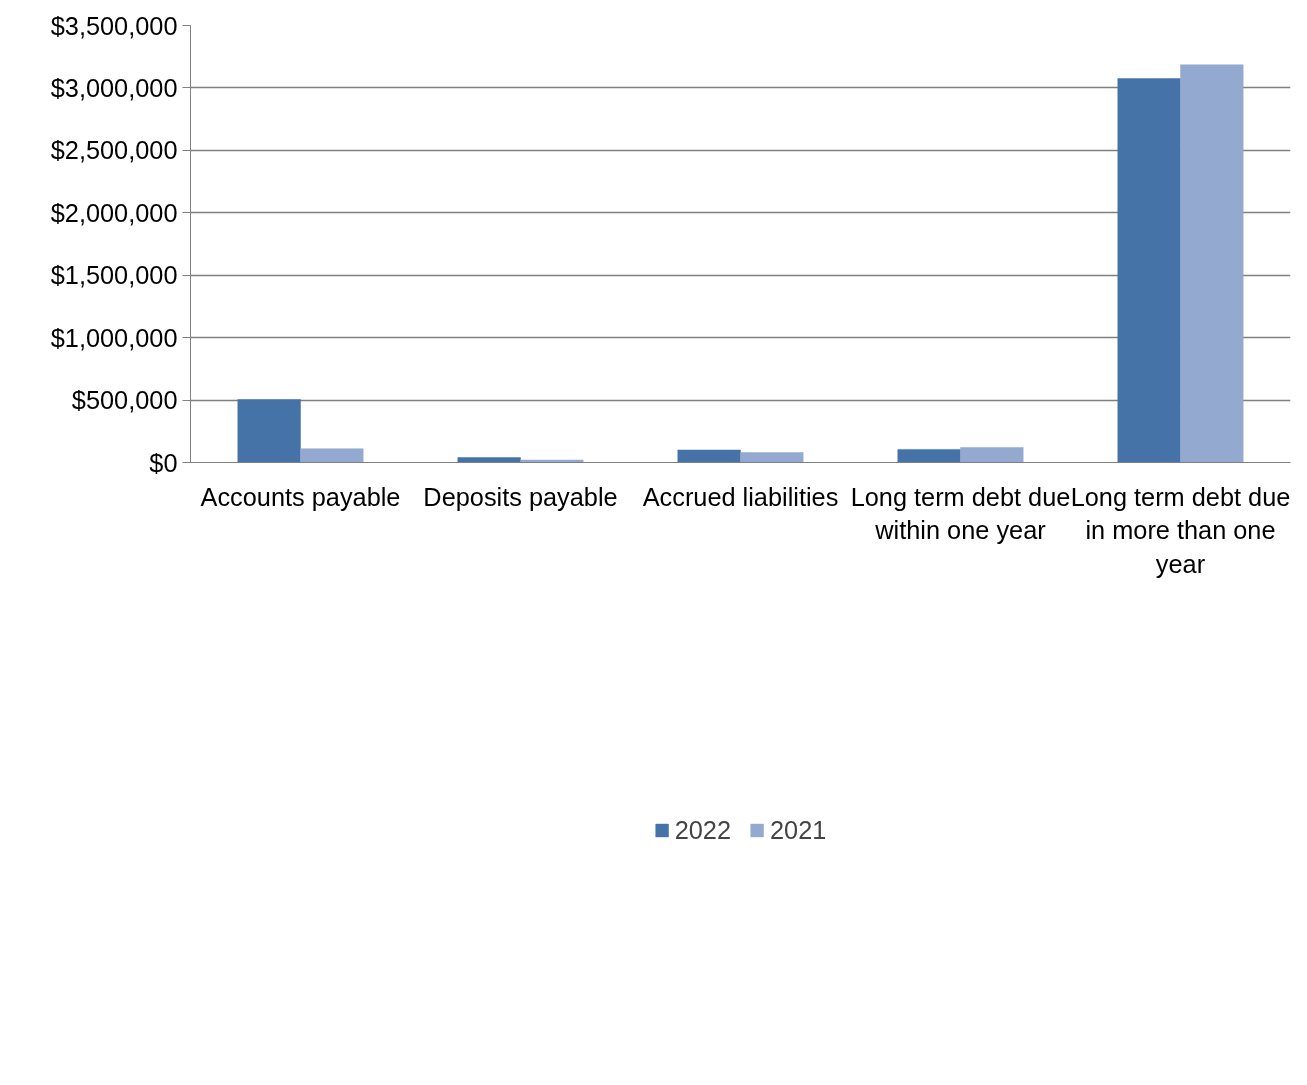 The width and height of the screenshot is (1307, 1085). What do you see at coordinates (114, 212) in the screenshot?
I see `y-tick-label: $2,000,000` at bounding box center [114, 212].